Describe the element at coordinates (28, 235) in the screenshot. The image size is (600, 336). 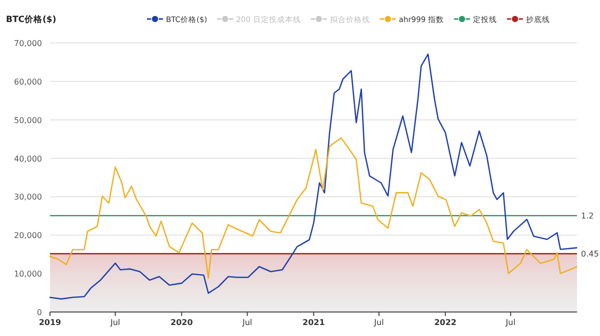
I see `y-tick-label: 20,000` at that location.